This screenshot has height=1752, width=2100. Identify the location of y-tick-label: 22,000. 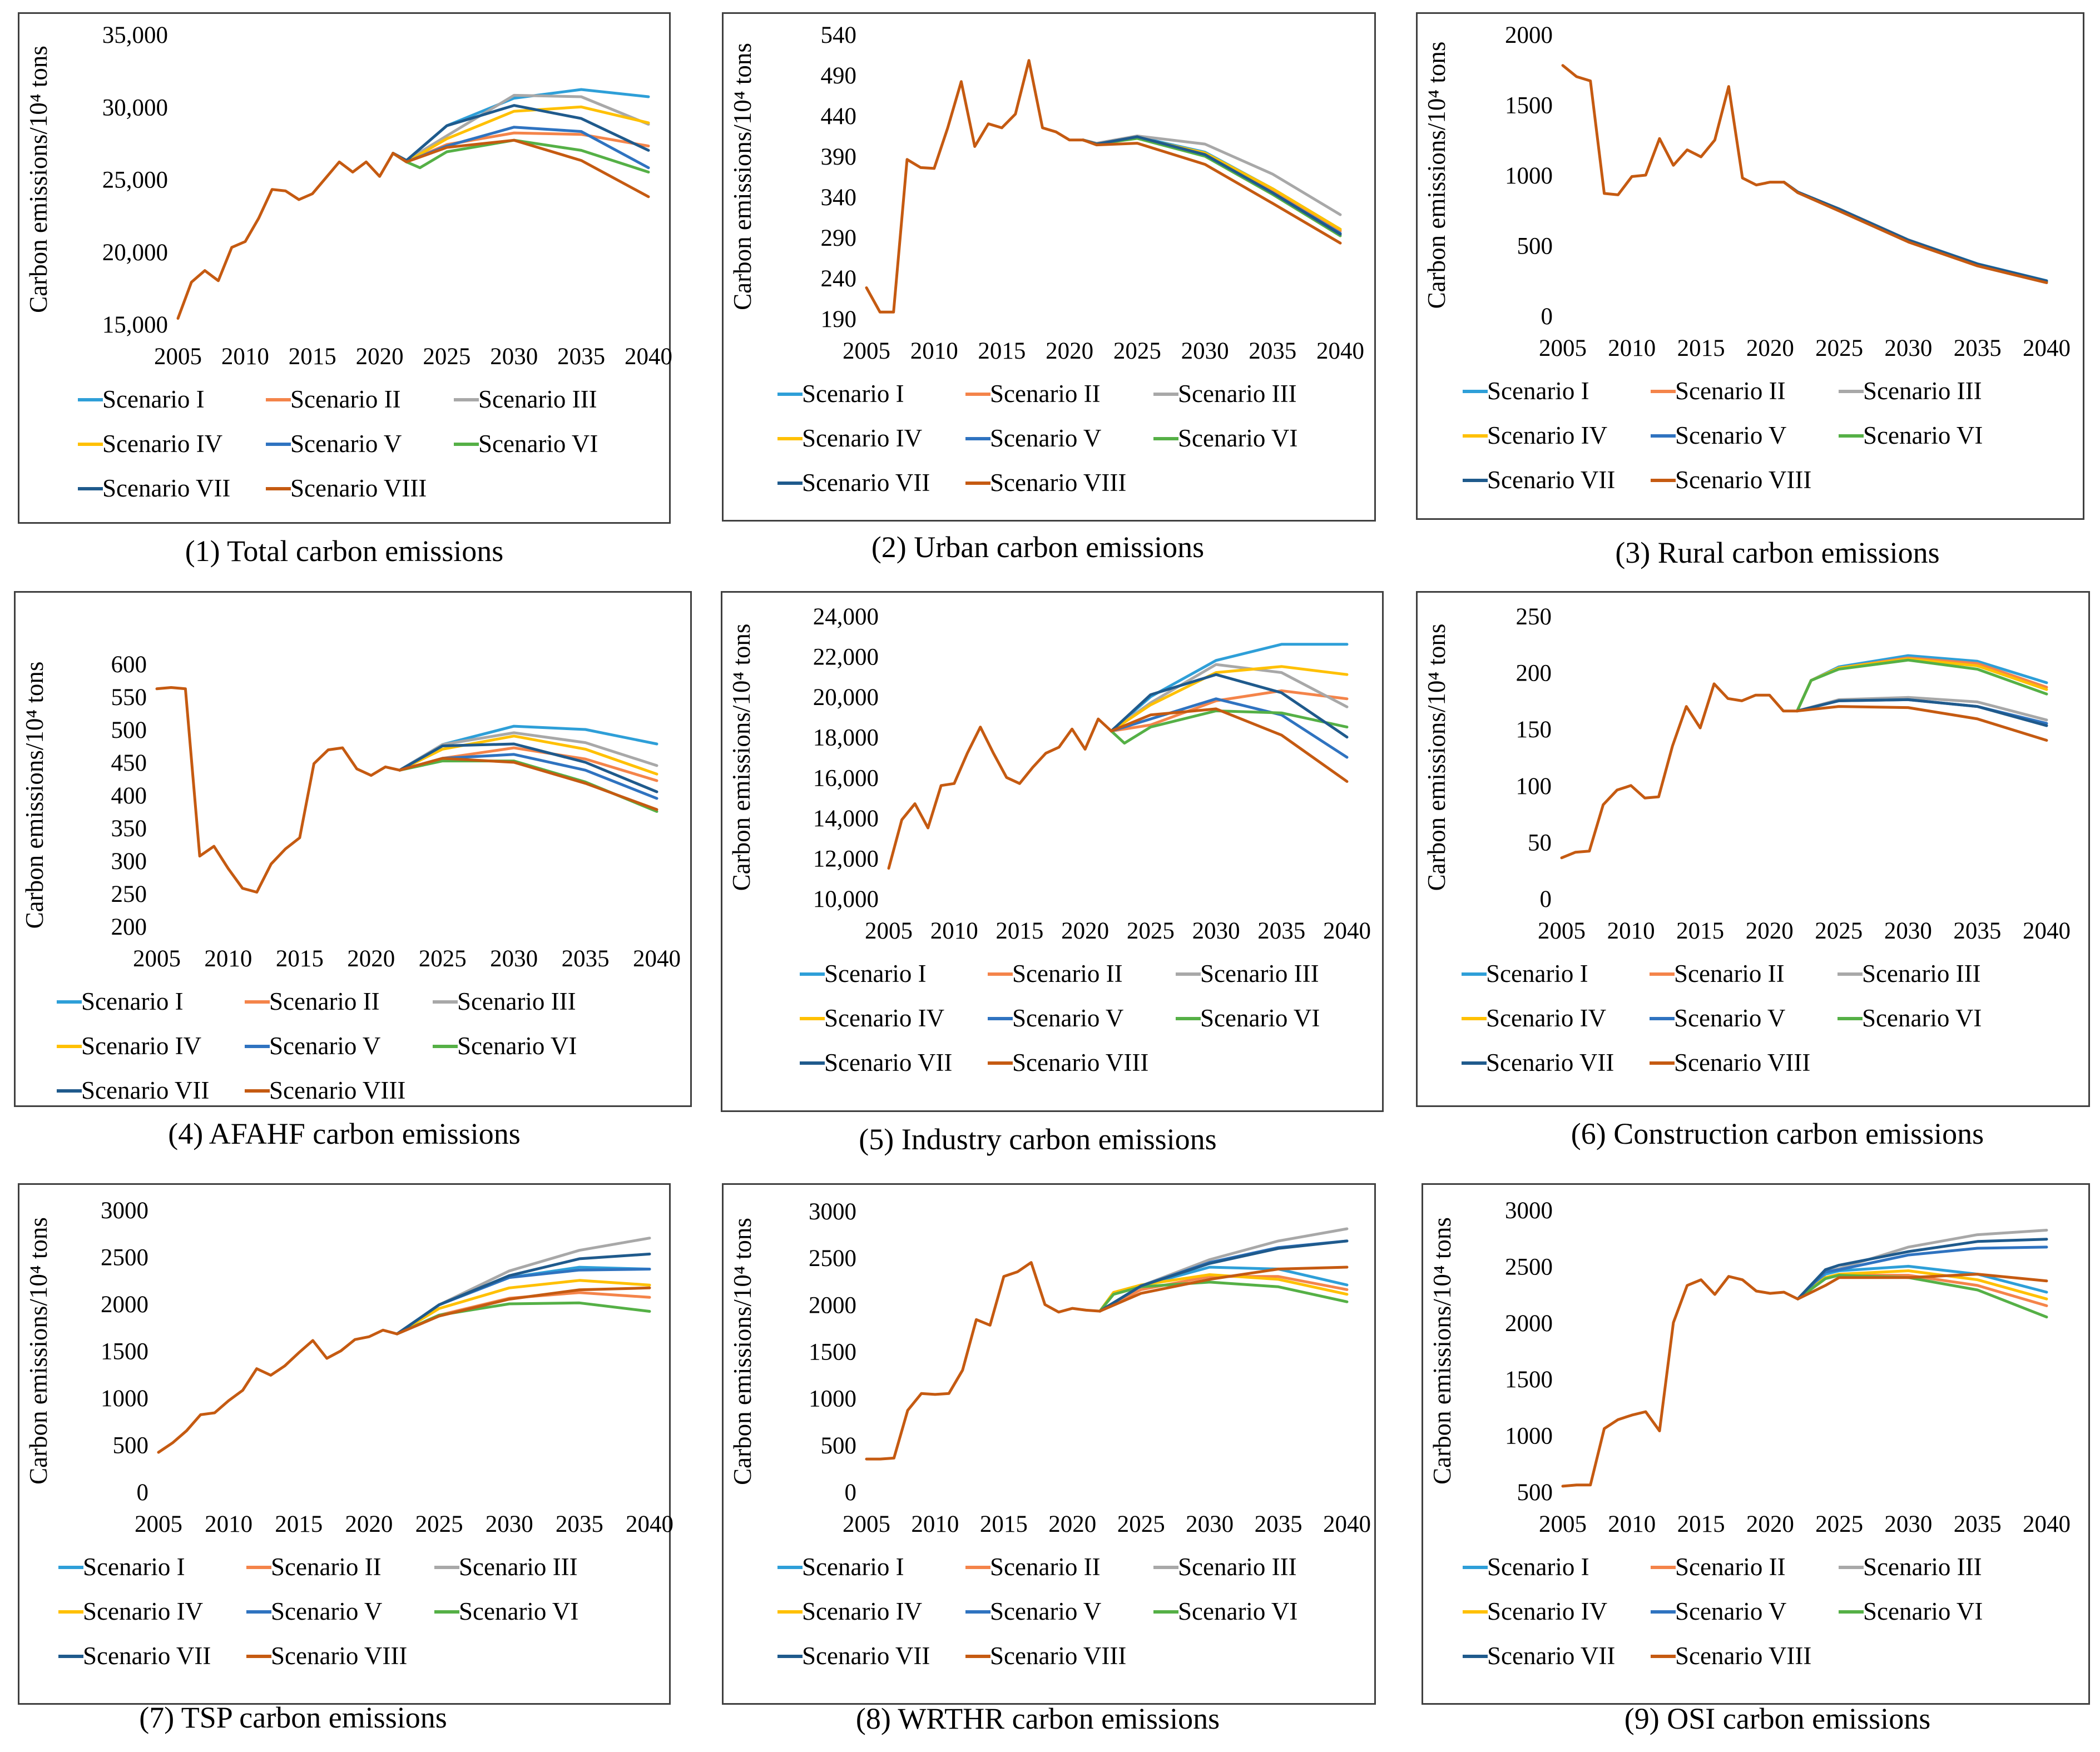
(846, 658).